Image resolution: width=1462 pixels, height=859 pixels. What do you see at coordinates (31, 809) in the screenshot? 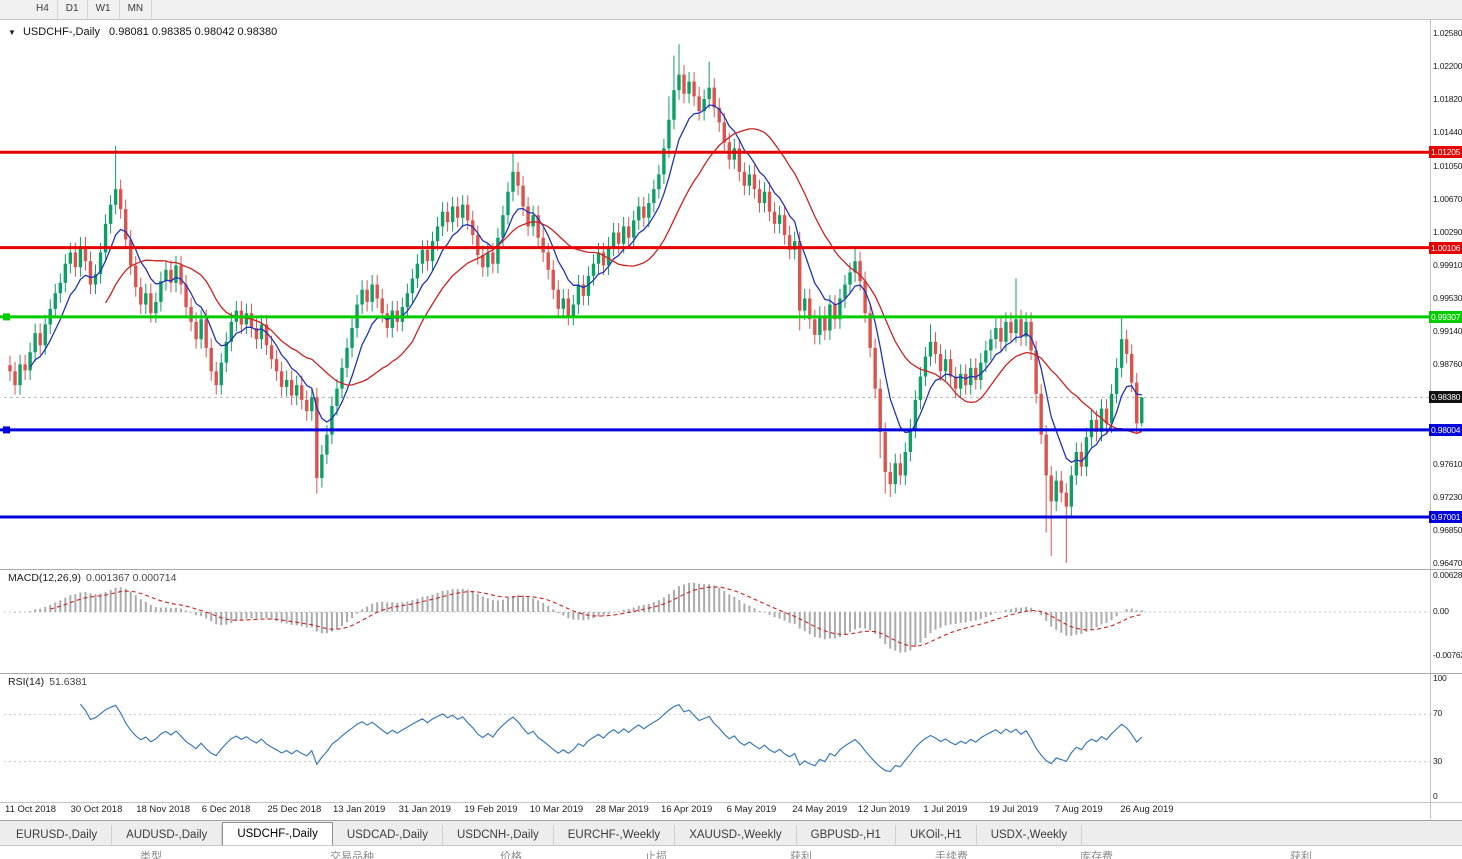
I see `time-axis-label: 11 Oct 2018` at bounding box center [31, 809].